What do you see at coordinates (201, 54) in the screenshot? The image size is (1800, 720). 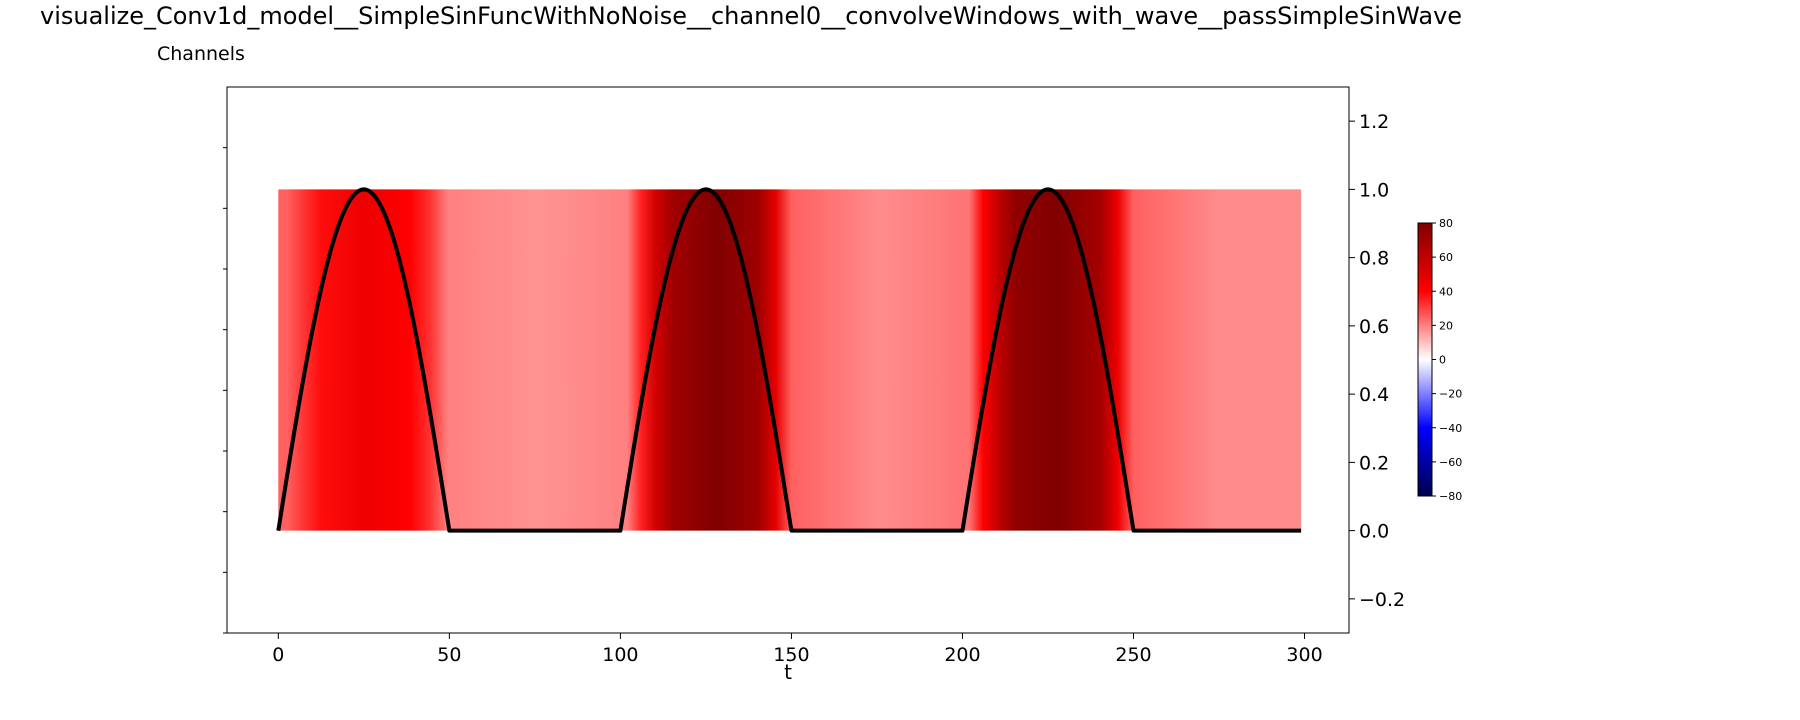 I see `chart-subtitle: Channels` at bounding box center [201, 54].